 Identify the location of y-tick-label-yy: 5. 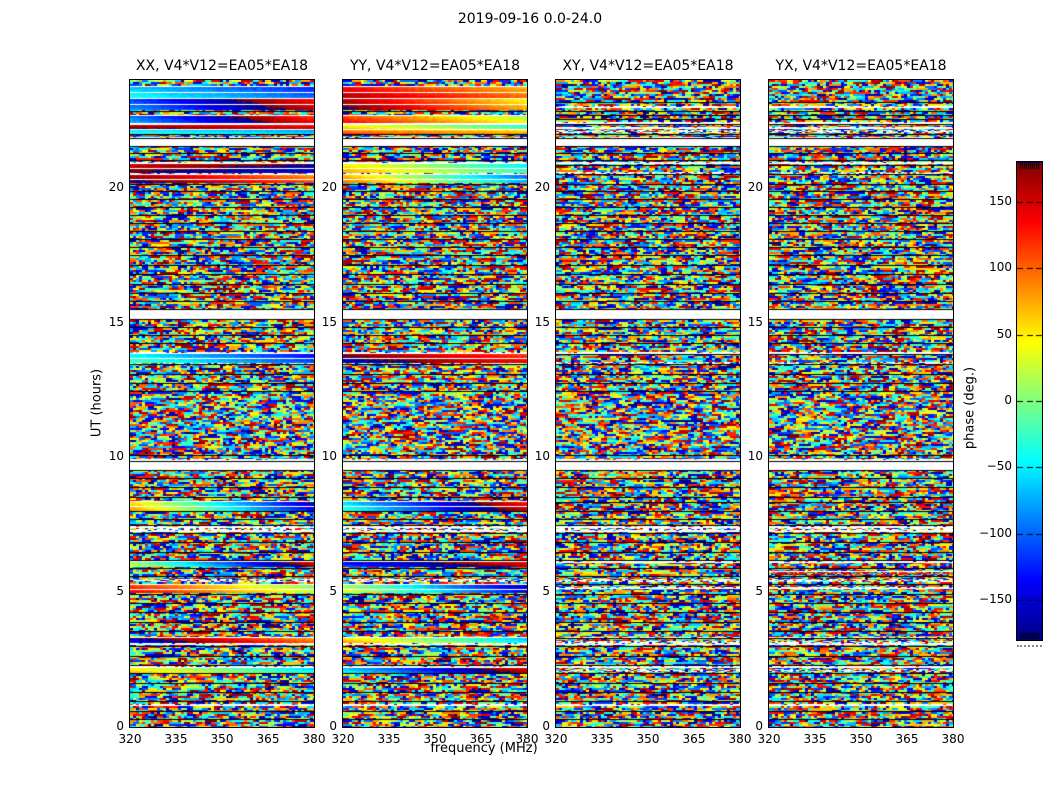
(333, 591).